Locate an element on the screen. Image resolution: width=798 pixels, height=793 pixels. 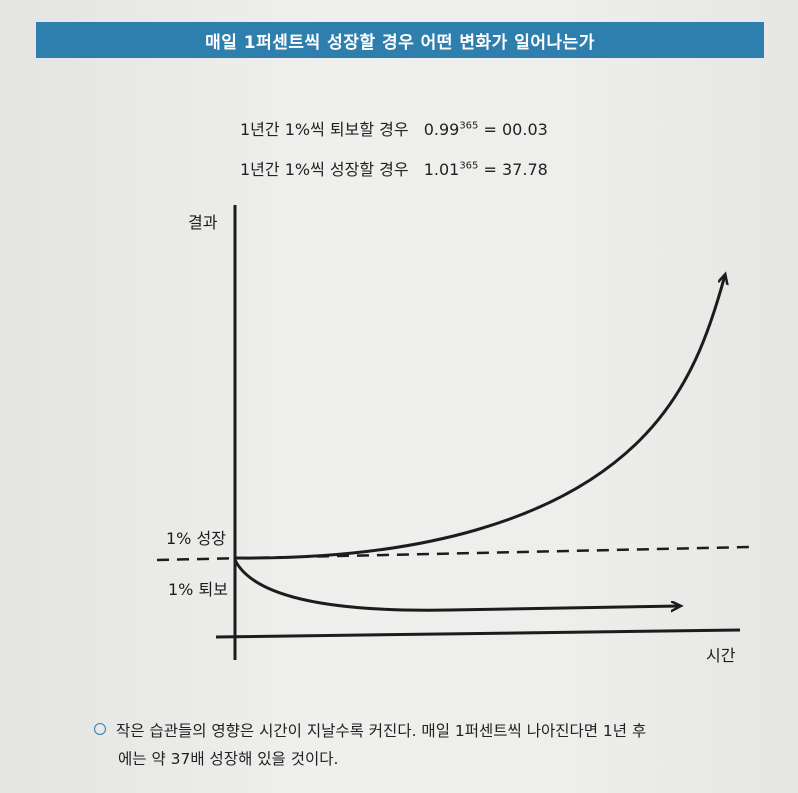
formula-growth-text: 1년간 1%씩 성장할 경우 is located at coordinates (324, 169).